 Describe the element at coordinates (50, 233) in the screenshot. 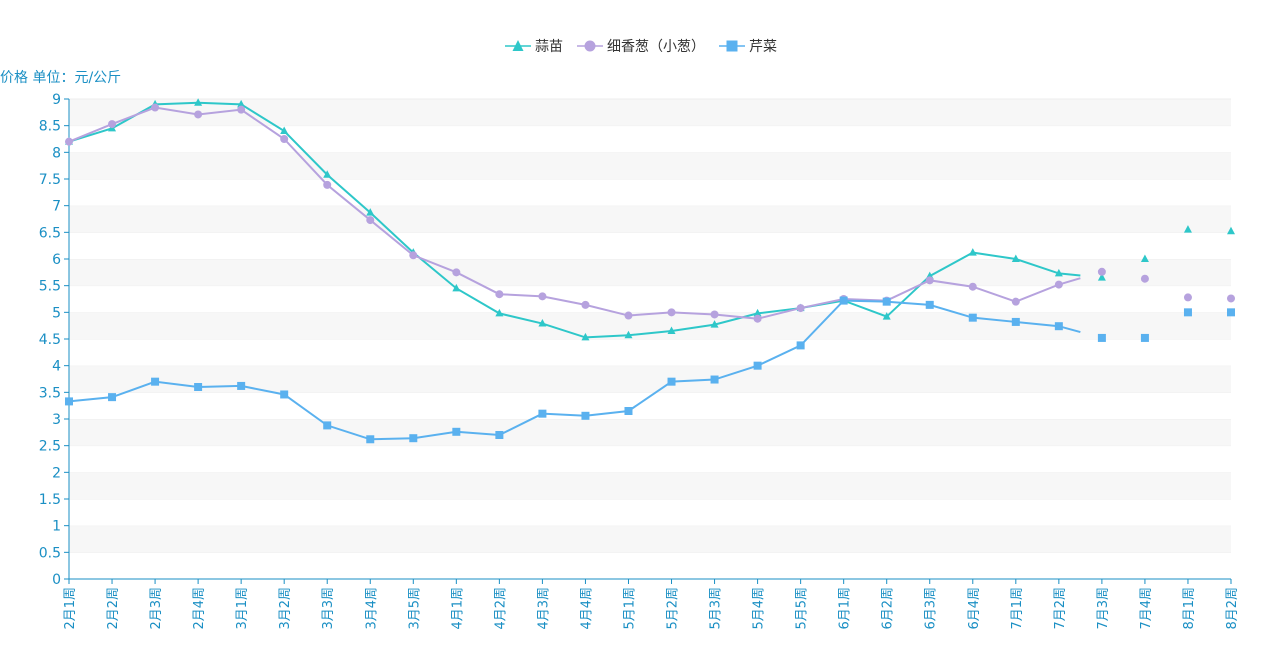

I see `y-tick-label: 6.5` at that location.